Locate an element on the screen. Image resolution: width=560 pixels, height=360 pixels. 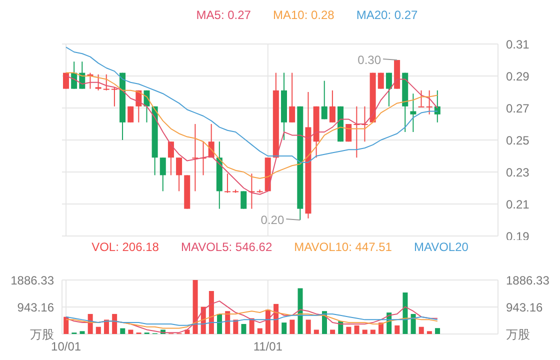
y-tick-label: 0.25 is located at coordinates (518, 140).